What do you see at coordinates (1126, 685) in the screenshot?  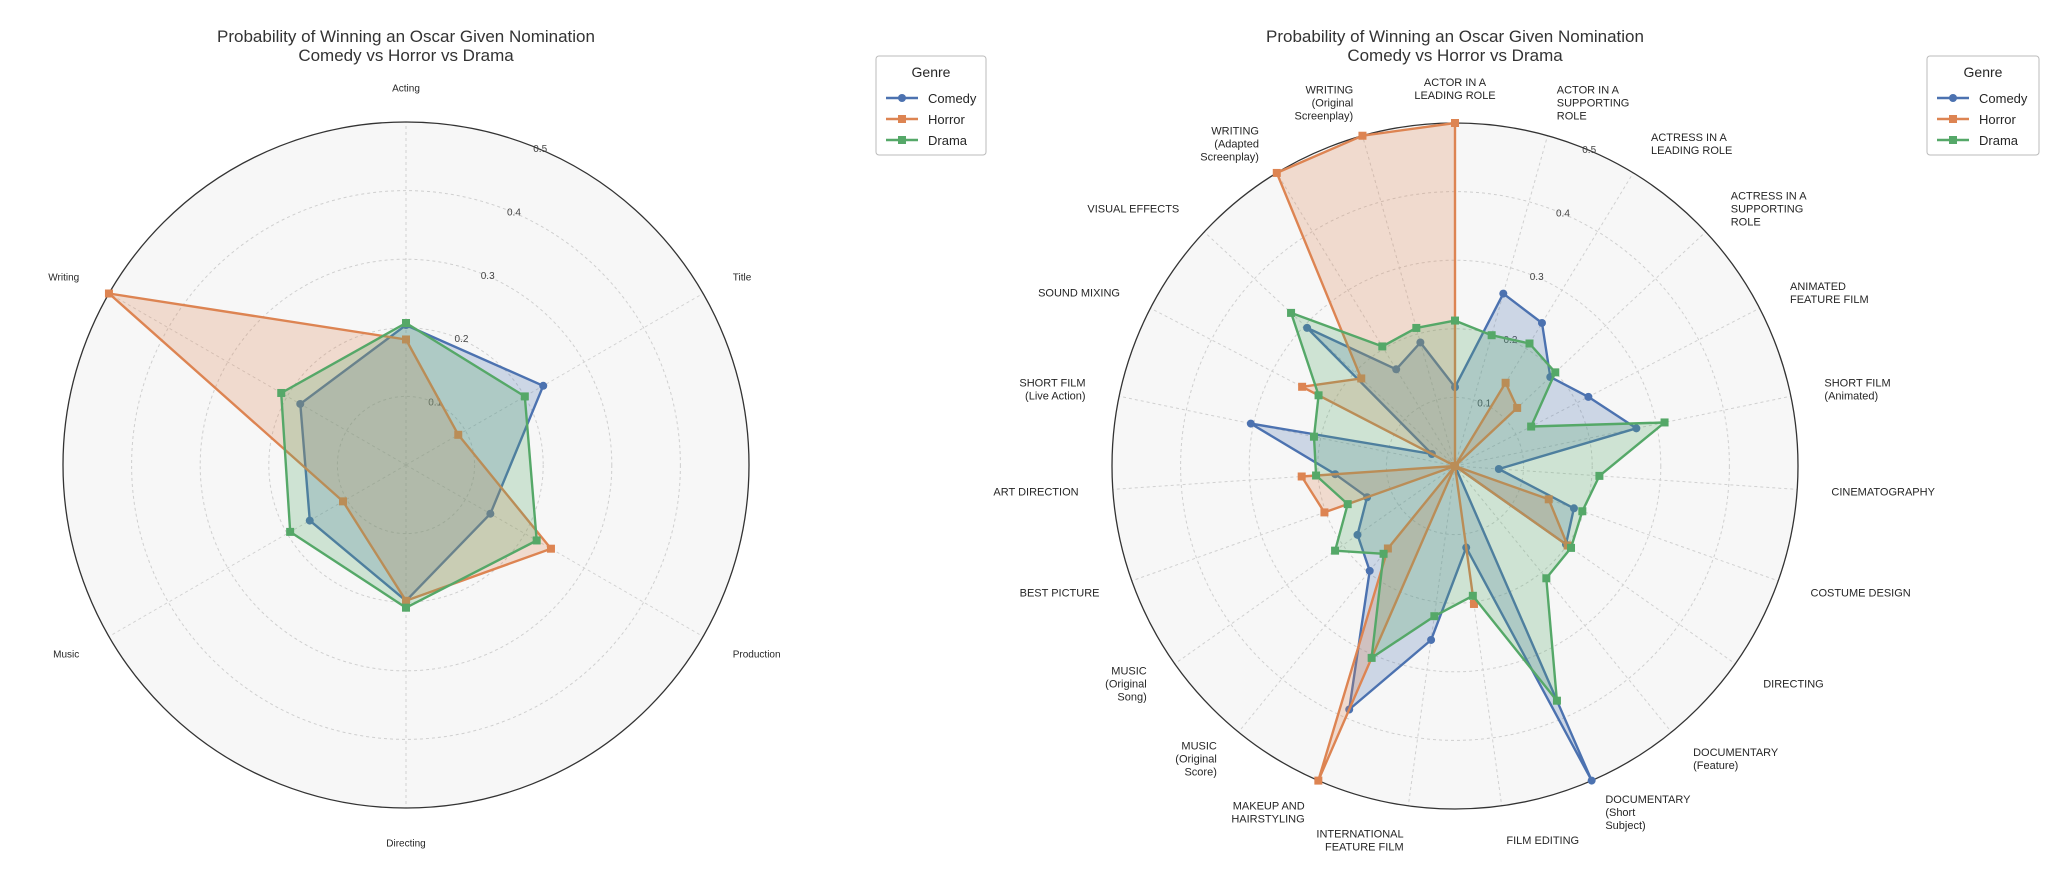 I see `category-label: MUSIC (Original Song)` at bounding box center [1126, 685].